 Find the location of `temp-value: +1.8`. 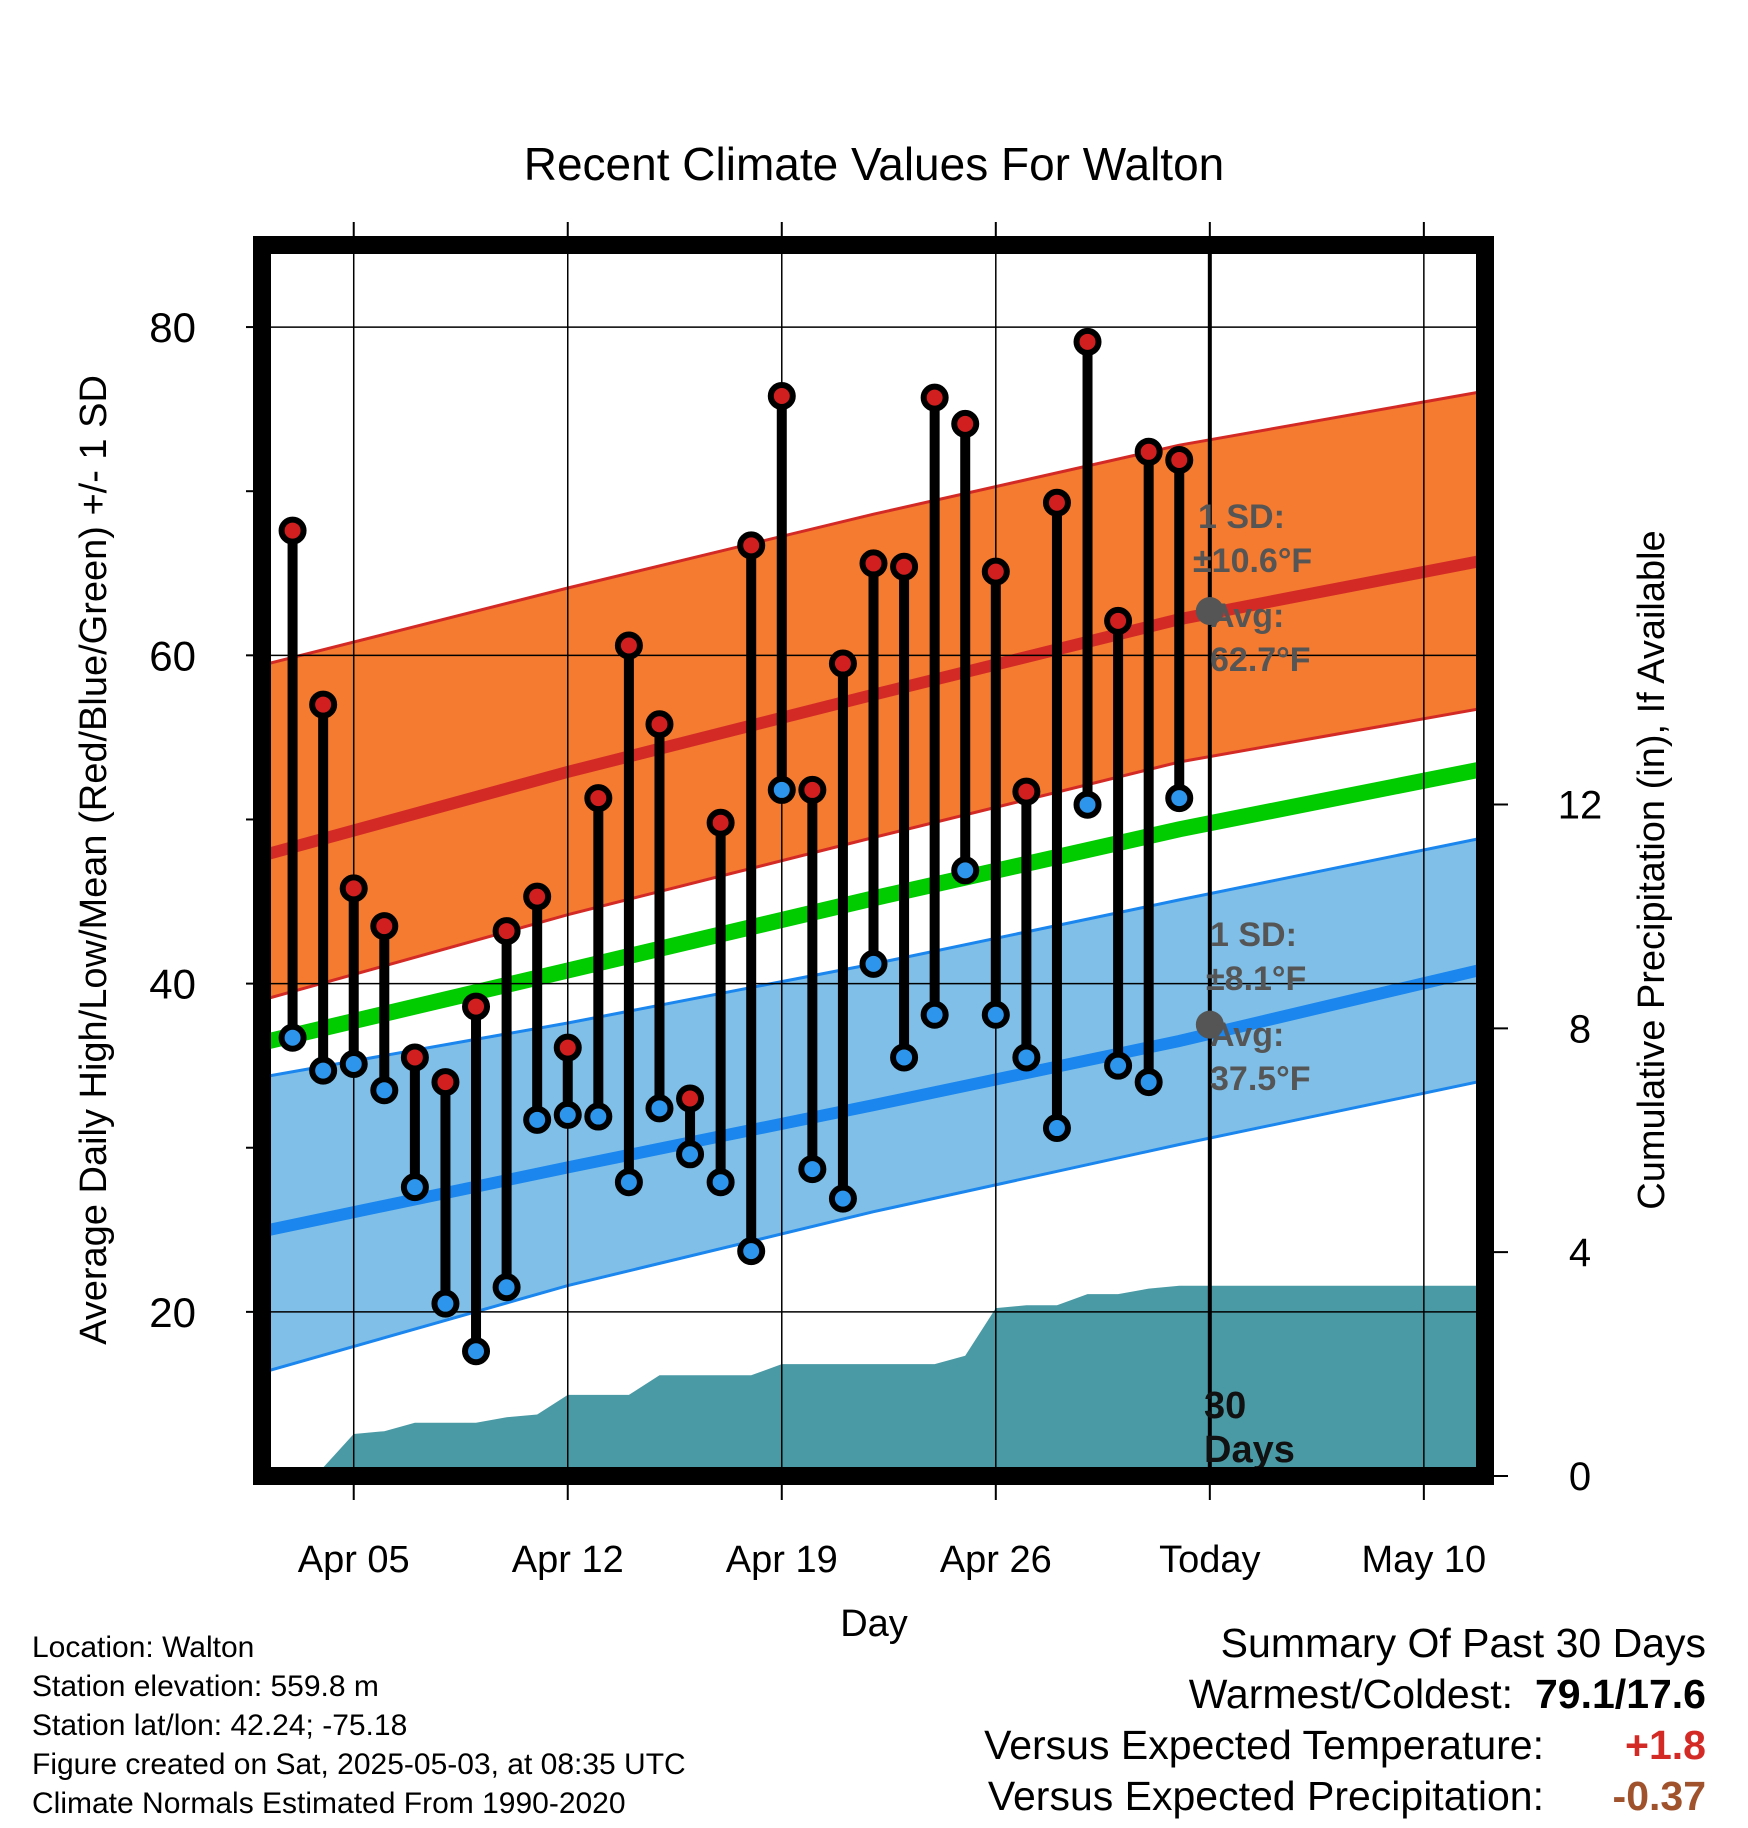

temp-value: +1.8 is located at coordinates (1665, 1745).